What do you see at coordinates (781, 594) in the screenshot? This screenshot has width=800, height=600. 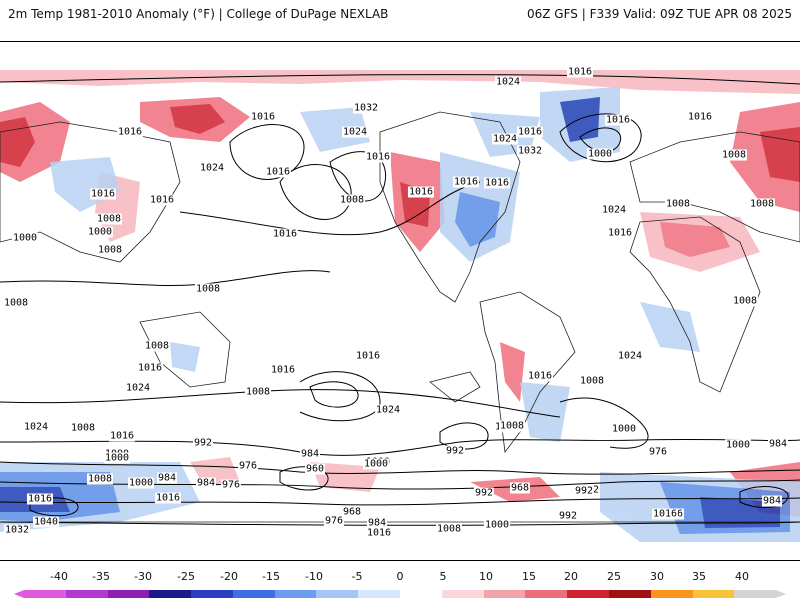 I see `scale-right-arrow` at bounding box center [781, 594].